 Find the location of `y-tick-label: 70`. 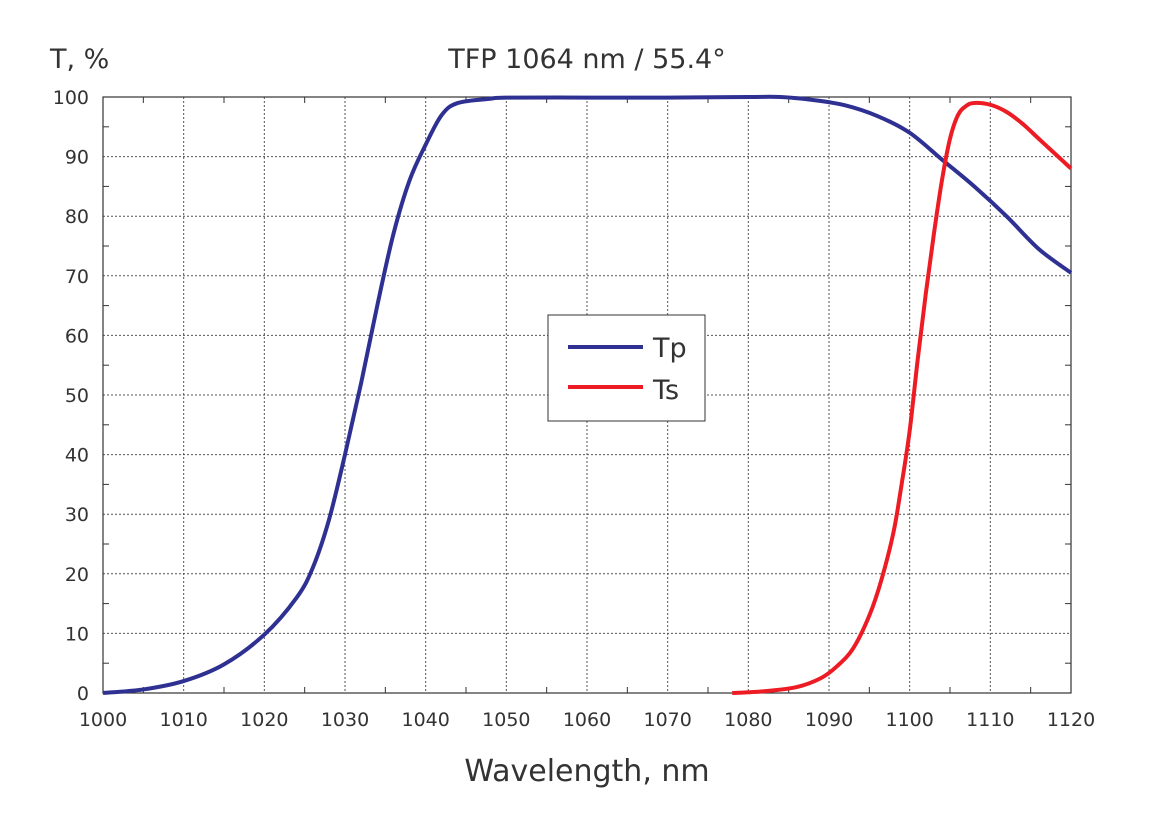

y-tick-label: 70 is located at coordinates (77, 277).